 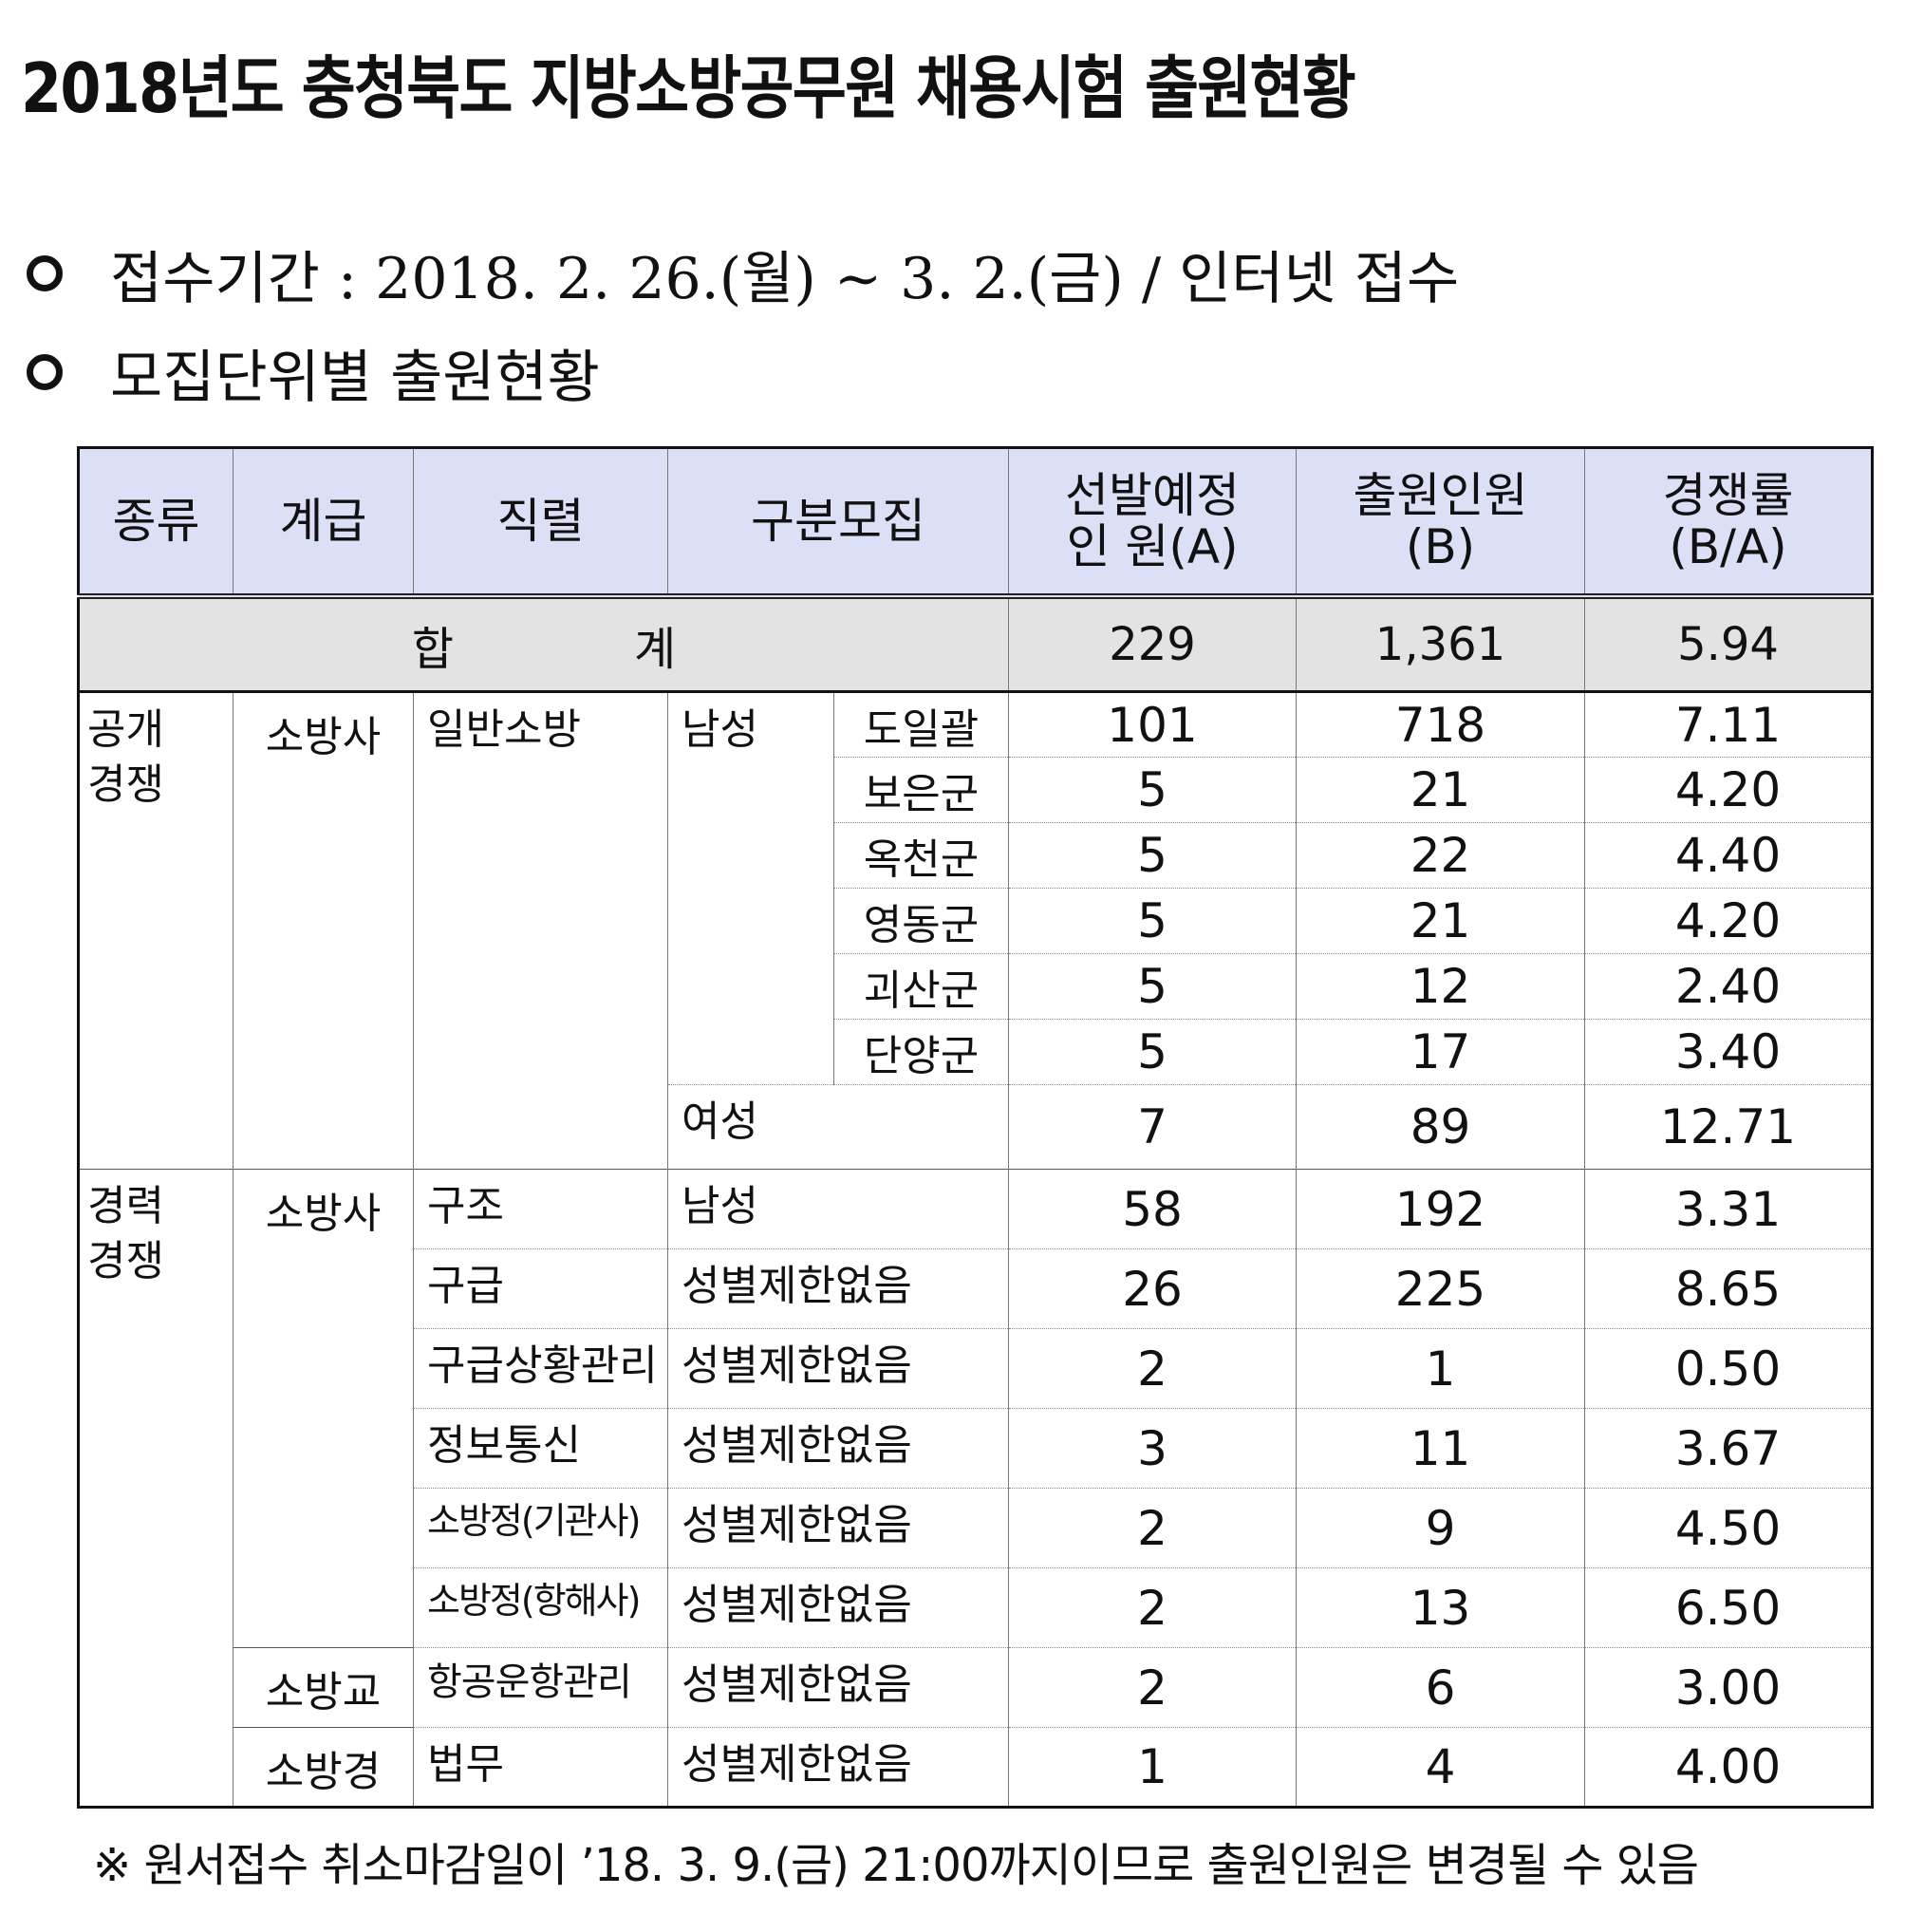 I want to click on total-planned: 229, so click(x=1152, y=644).